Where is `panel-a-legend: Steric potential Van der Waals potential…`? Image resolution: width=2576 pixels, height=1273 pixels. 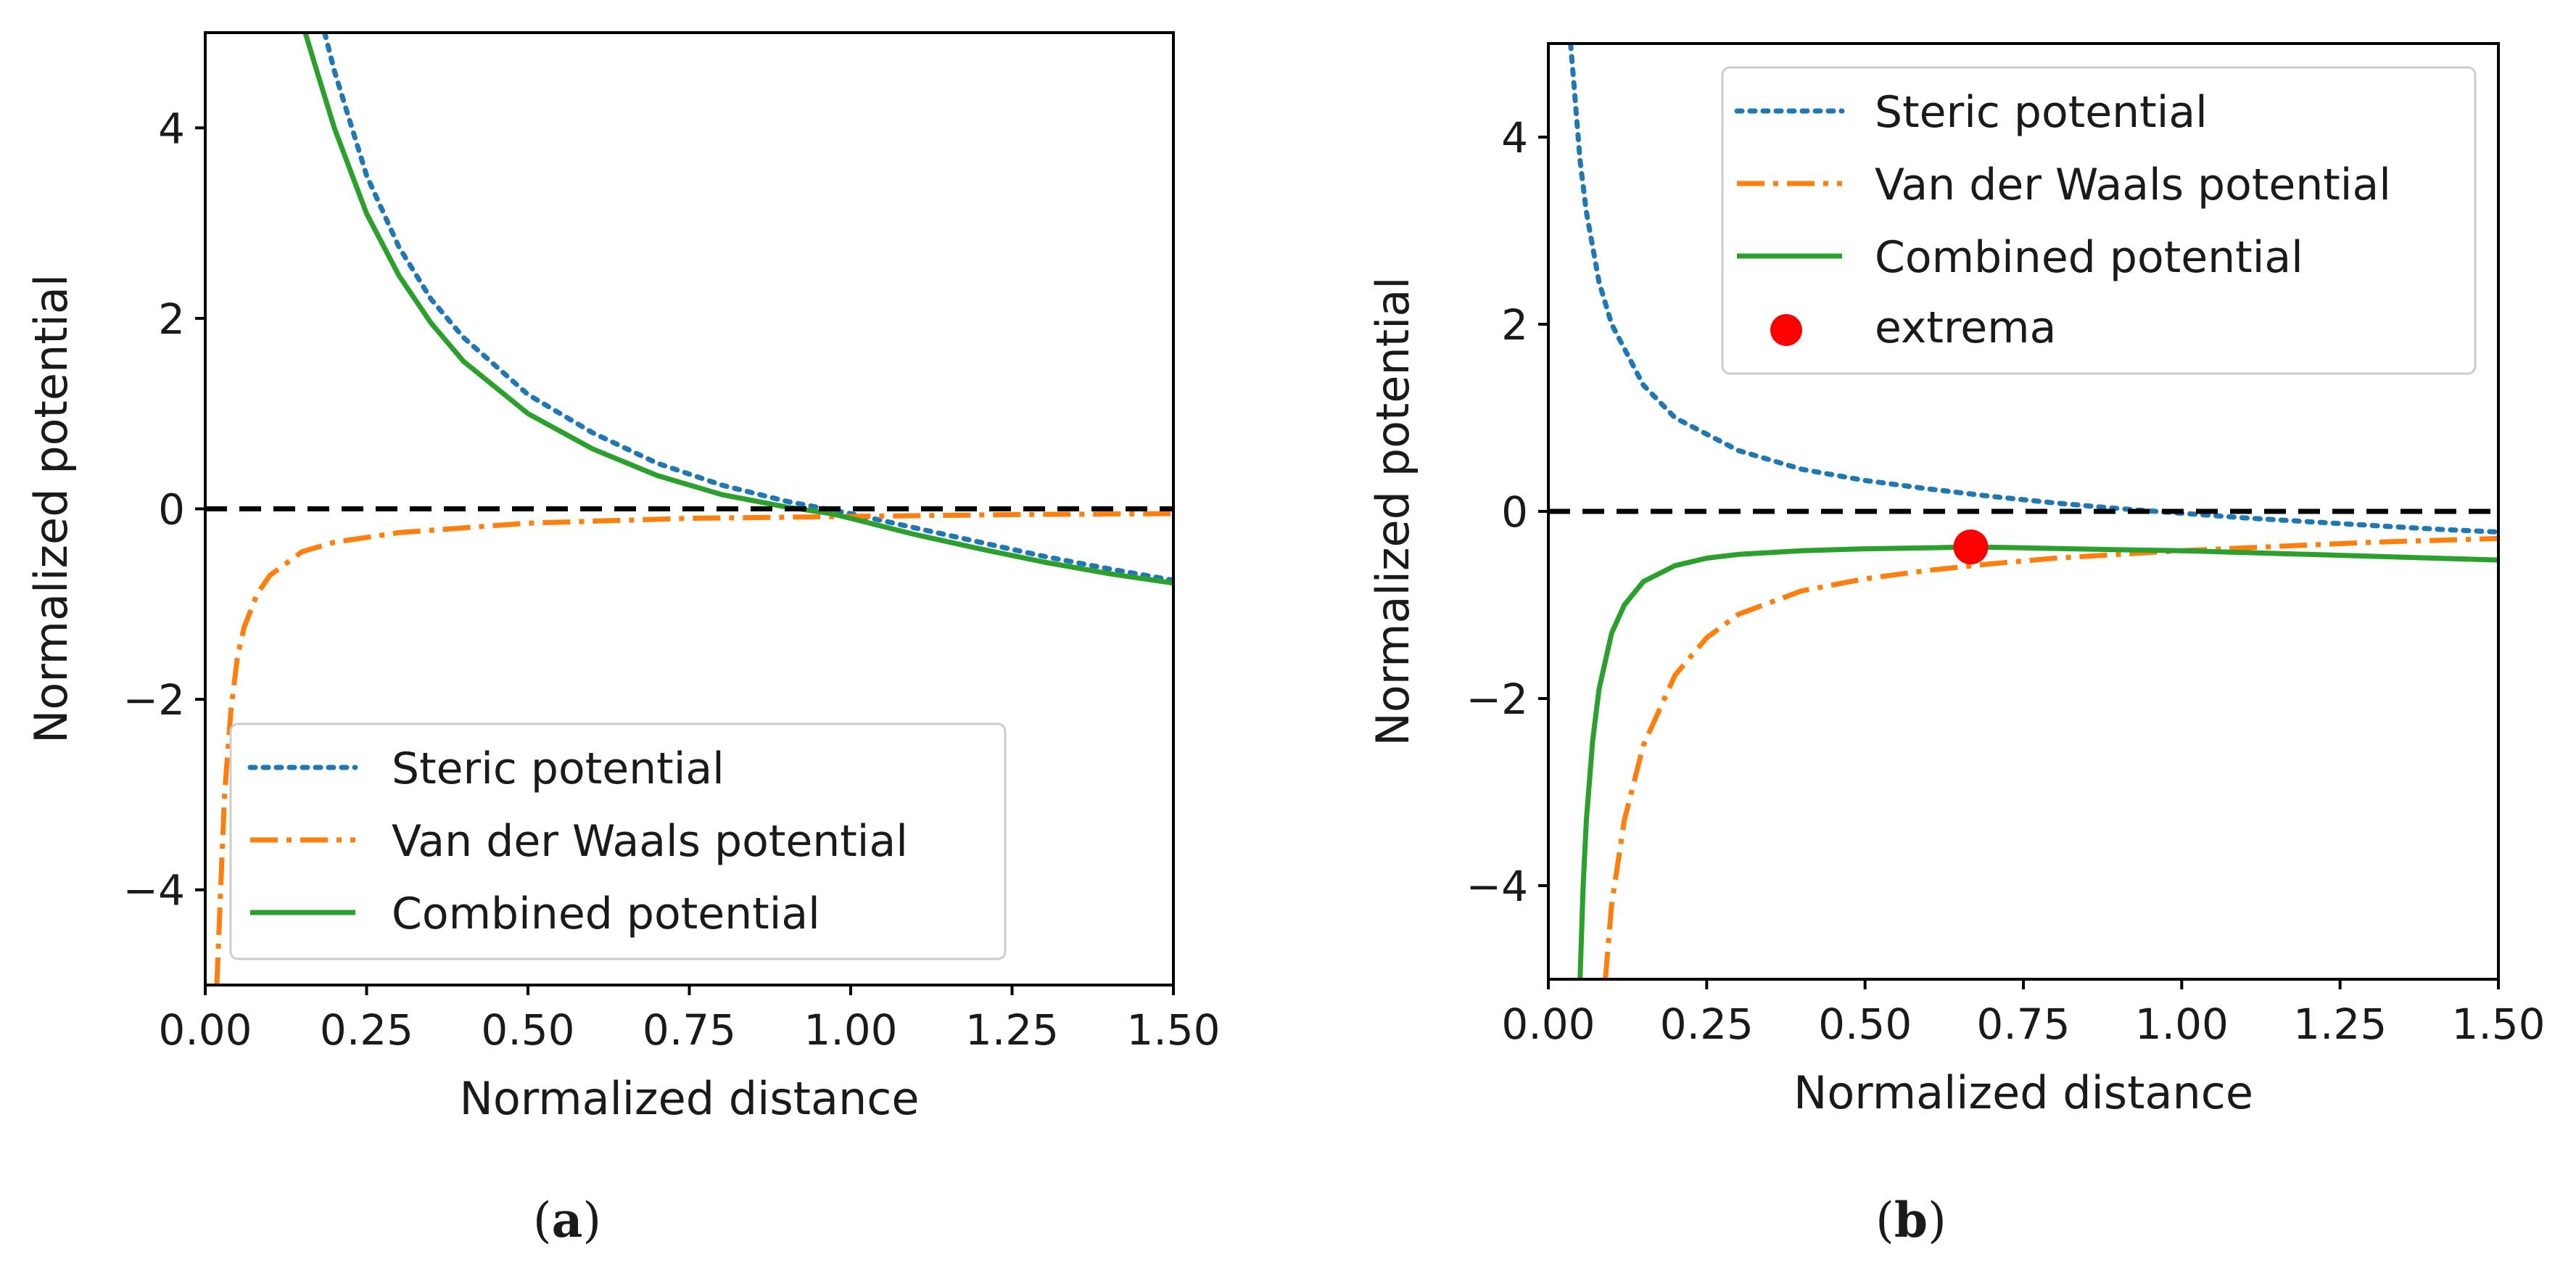 panel-a-legend: Steric potential Van der Waals potential… is located at coordinates (618, 841).